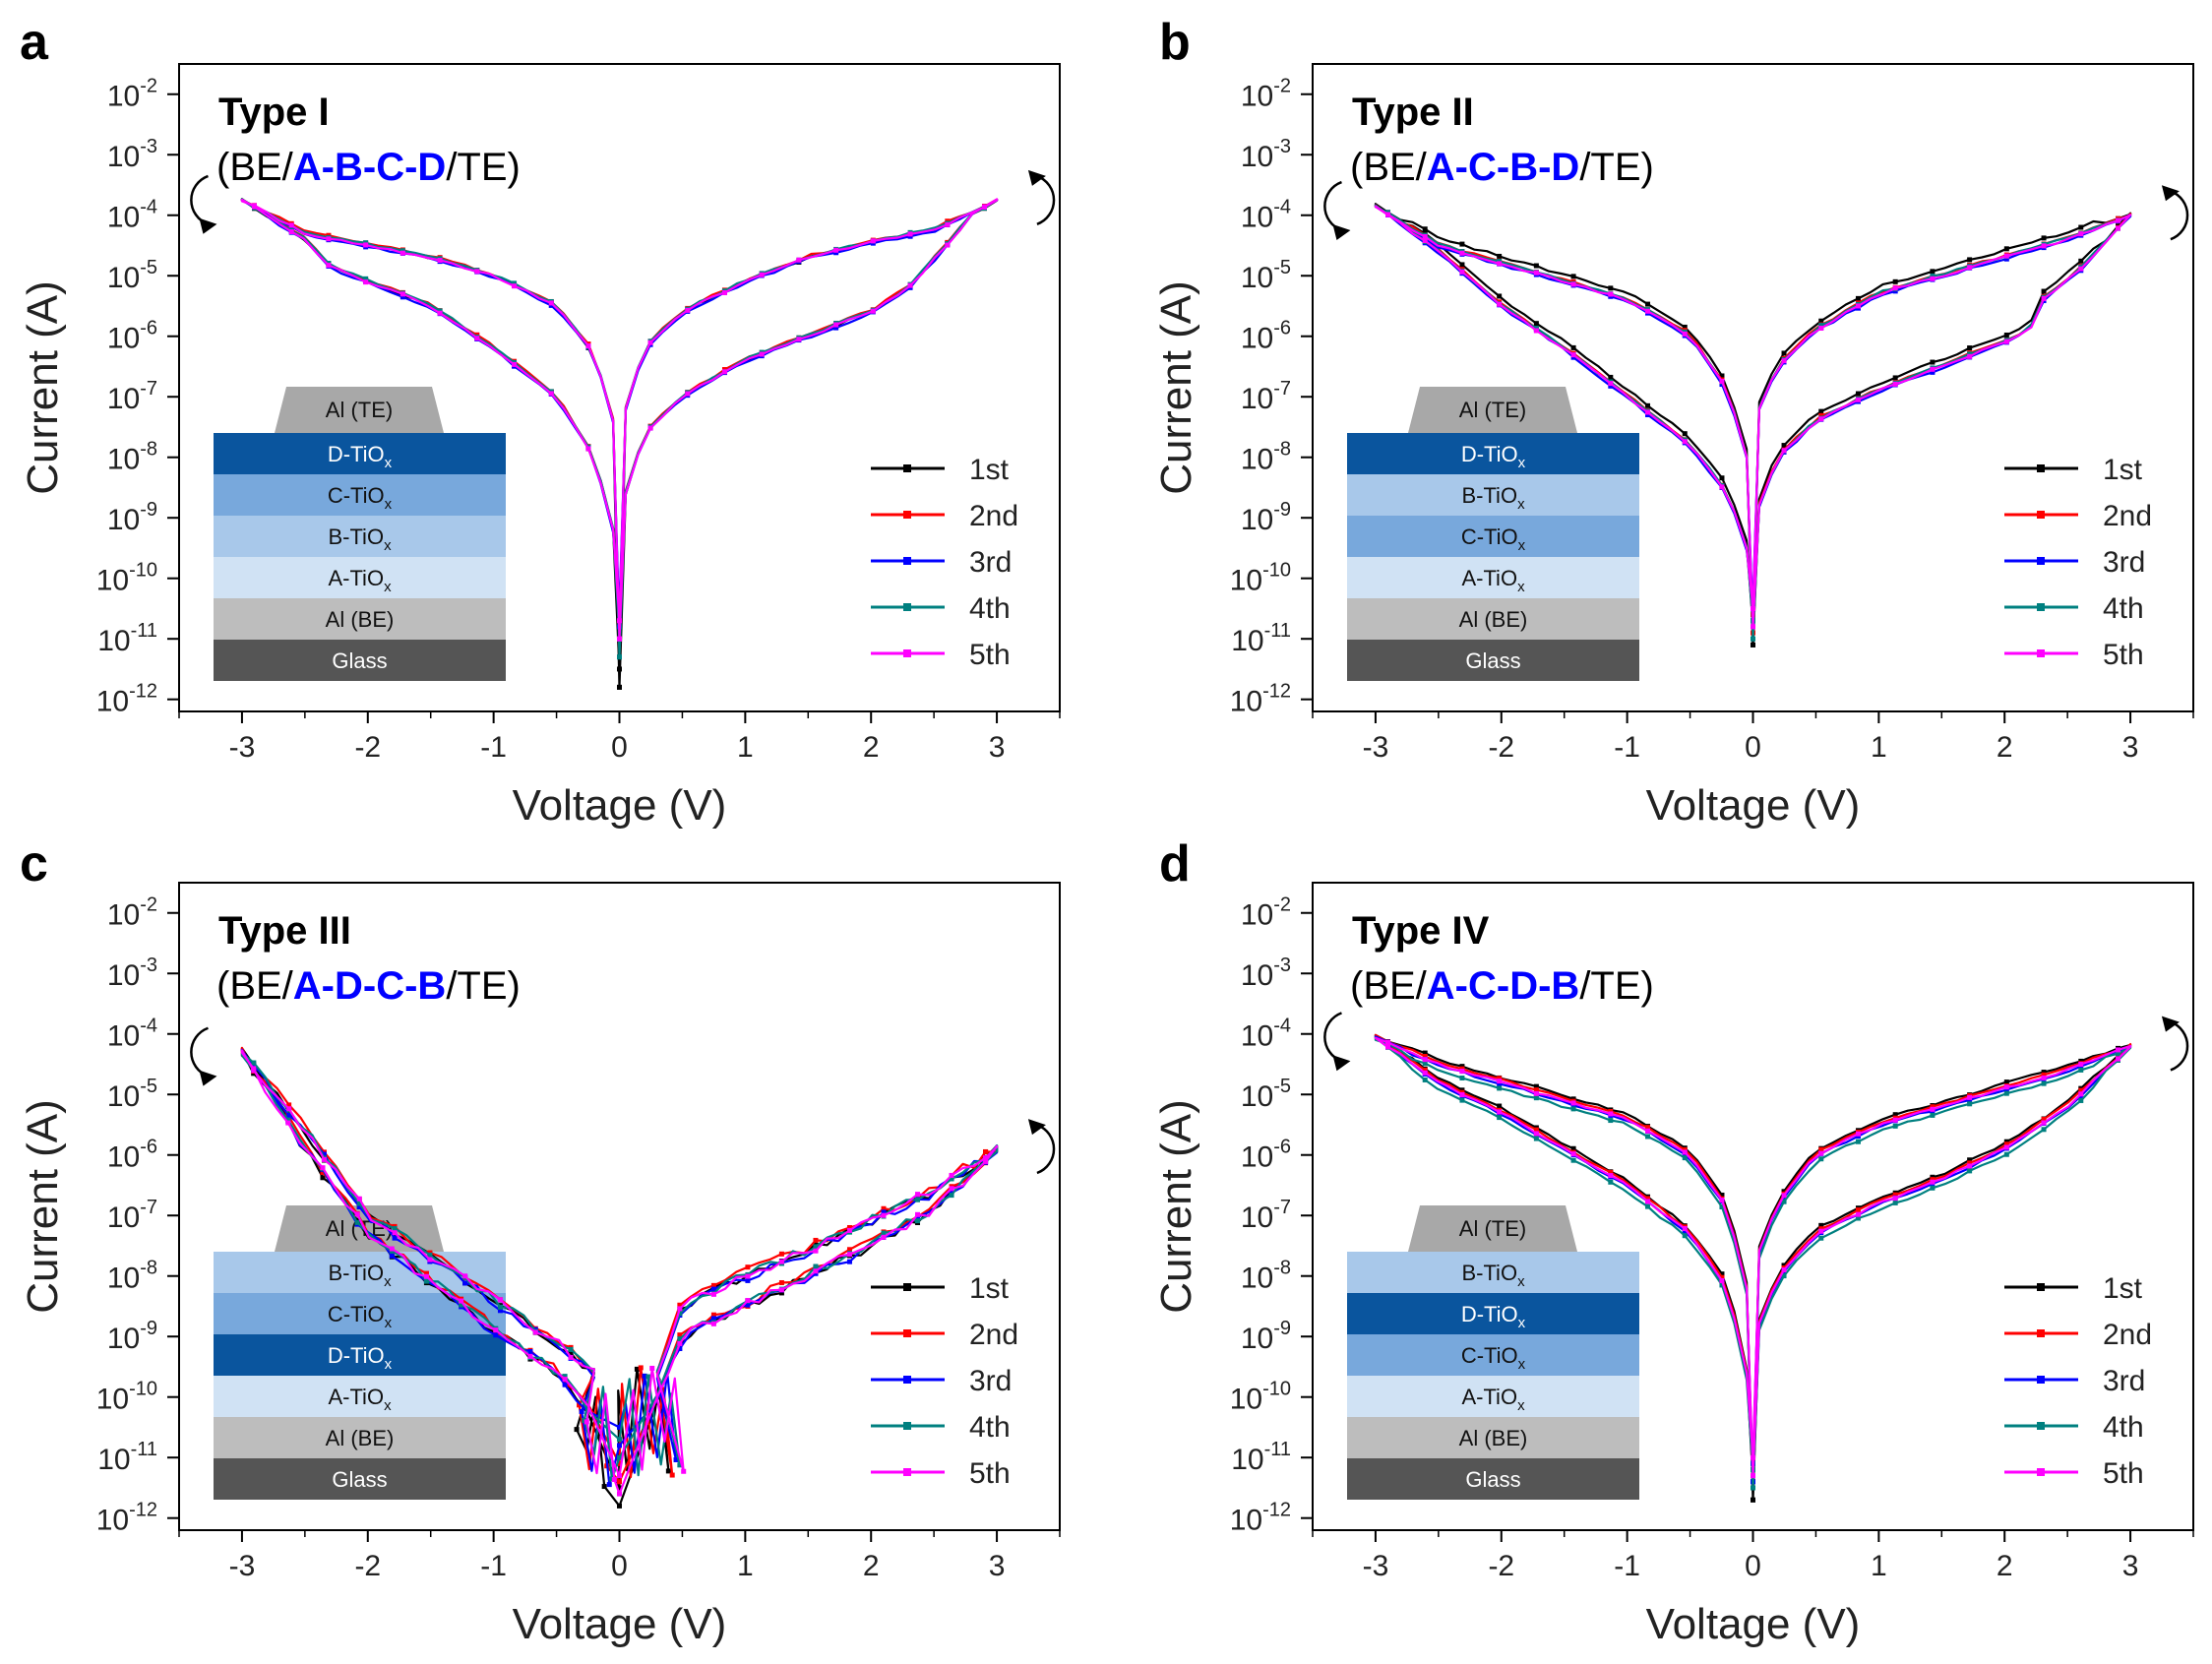 The height and width of the screenshot is (1664, 2212). What do you see at coordinates (360, 1399) in the screenshot?
I see `layer-label: A-TiOx` at bounding box center [360, 1399].